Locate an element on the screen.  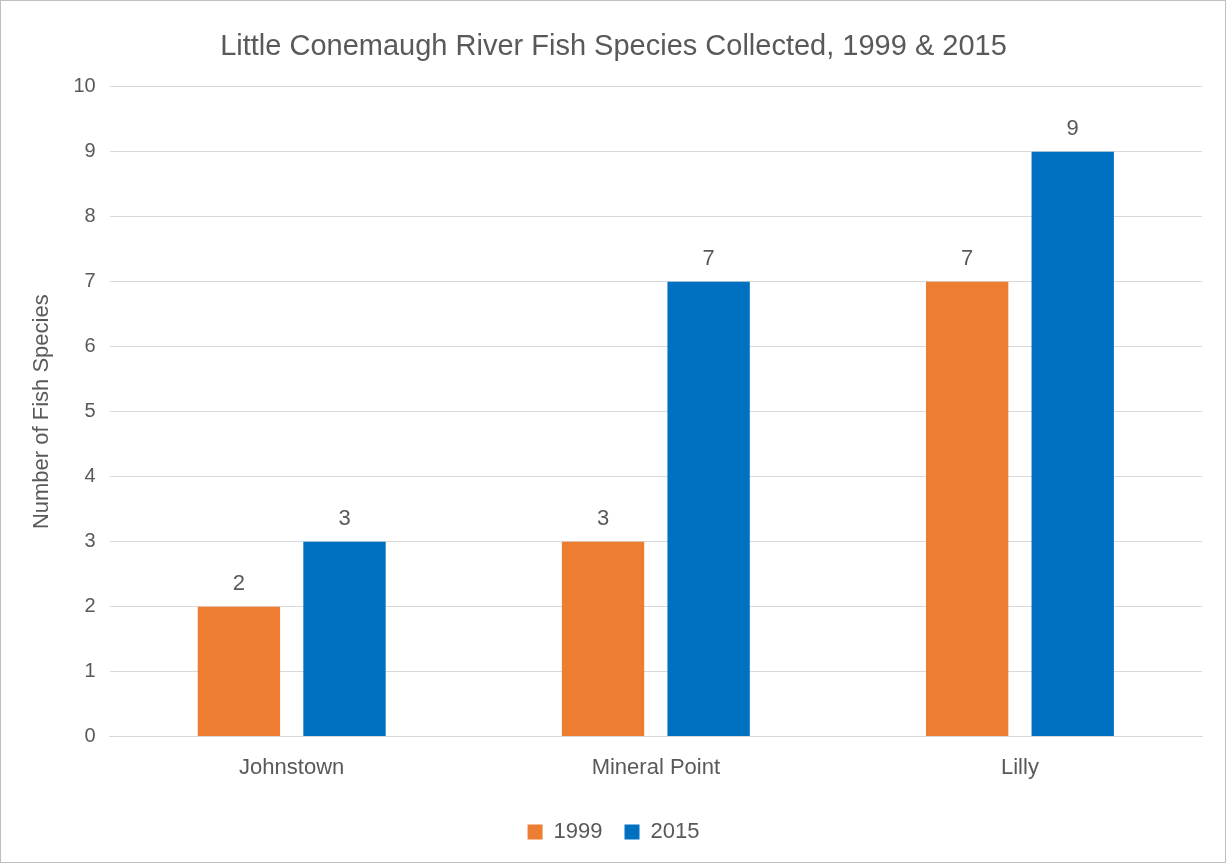
legend-label: 1999 is located at coordinates (578, 831).